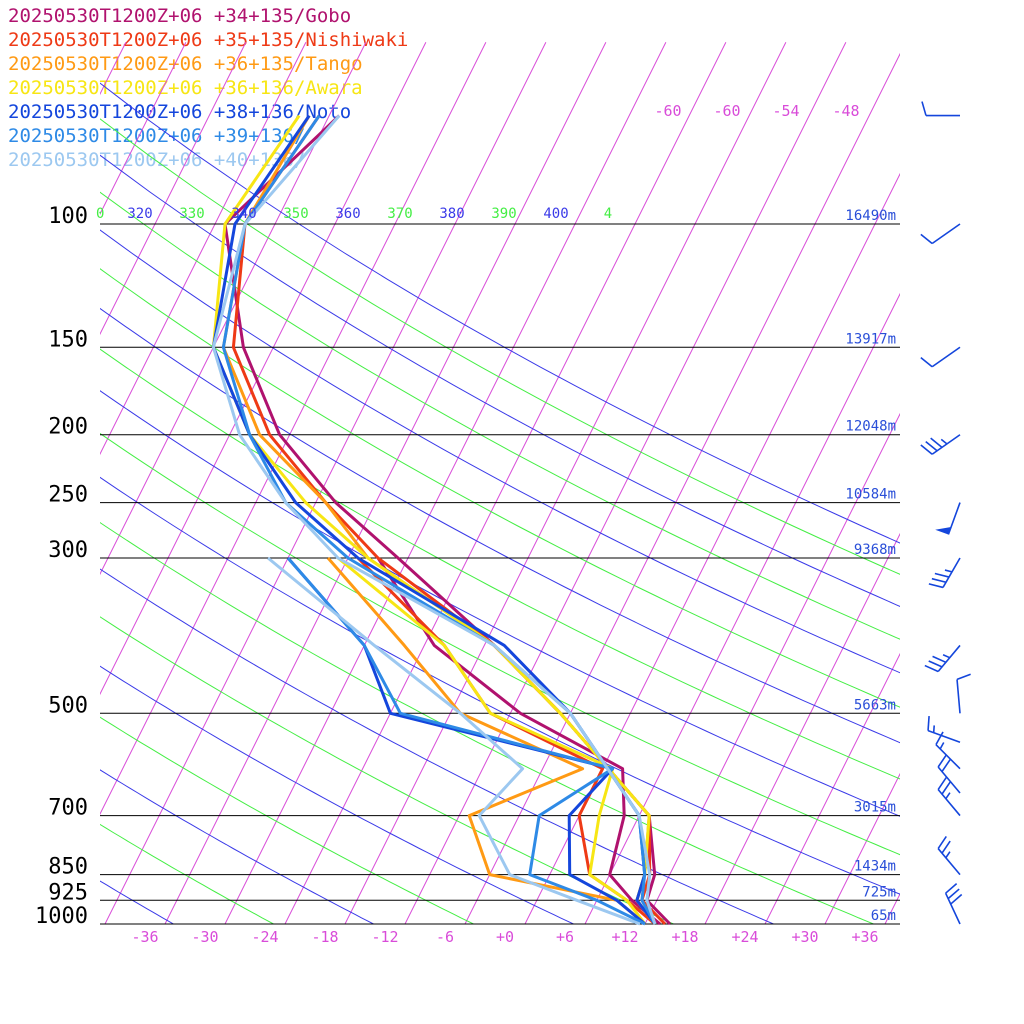 The width and height of the screenshot is (1024, 1024). What do you see at coordinates (204, 937) in the screenshot?
I see `temperature-tick-label: -30` at bounding box center [204, 937].